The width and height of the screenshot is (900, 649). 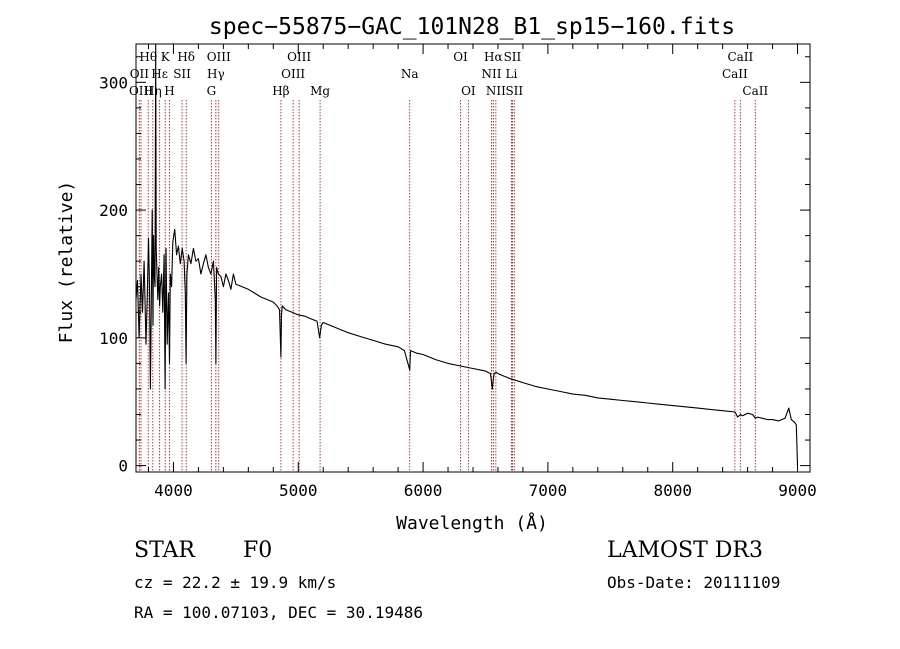 What do you see at coordinates (493, 57) in the screenshot?
I see `line-marker-label-19: Hα` at bounding box center [493, 57].